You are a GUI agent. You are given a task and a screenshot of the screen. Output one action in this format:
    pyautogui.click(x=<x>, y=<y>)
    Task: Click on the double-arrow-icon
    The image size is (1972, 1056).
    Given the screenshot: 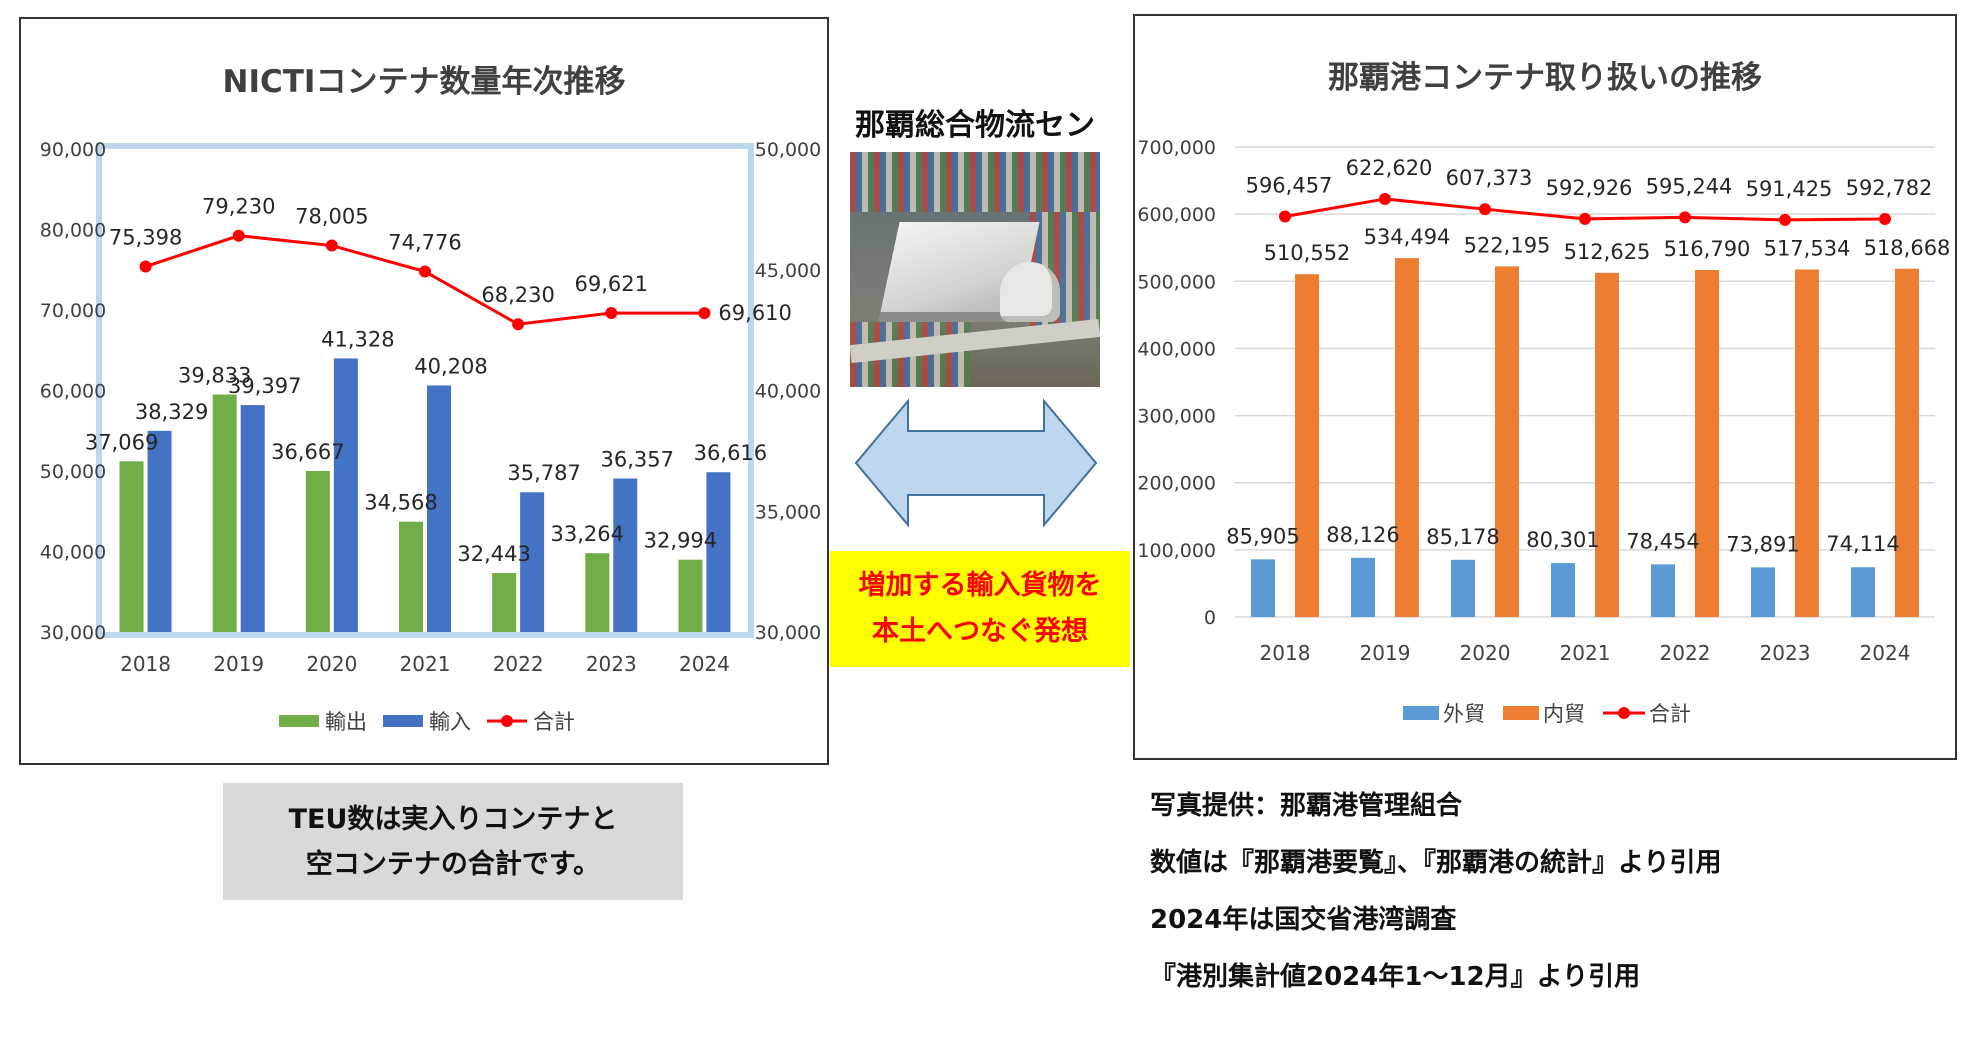 What is the action you would take?
    pyautogui.click(x=976, y=463)
    